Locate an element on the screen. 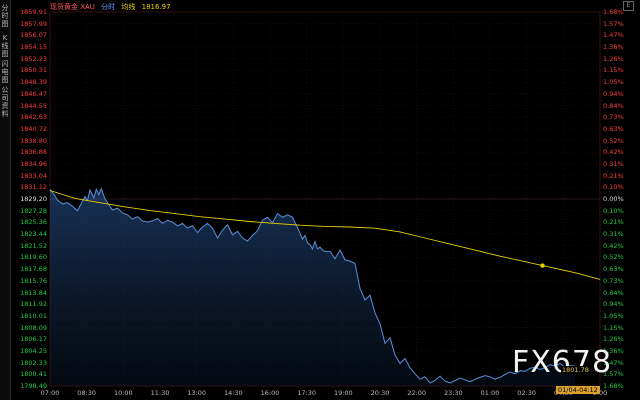 This screenshot has height=400, width=640. x-tick-label: 13:00 is located at coordinates (197, 393).